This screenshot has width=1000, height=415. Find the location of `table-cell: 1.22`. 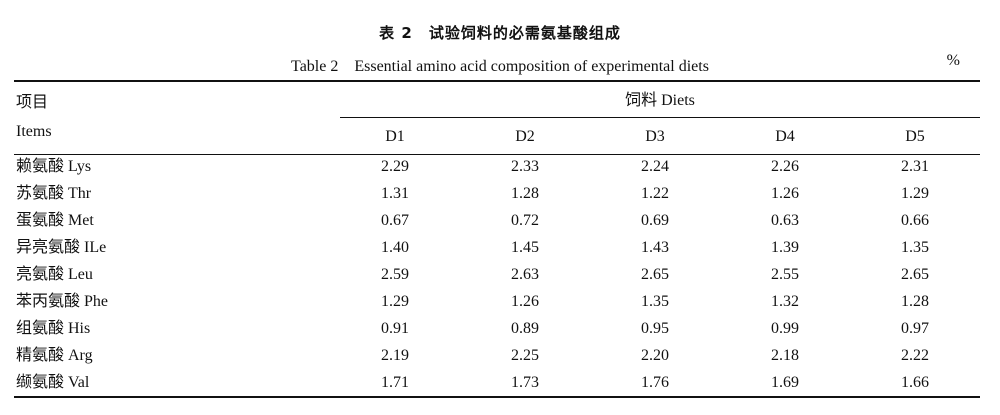

table-cell: 1.22 is located at coordinates (655, 193).